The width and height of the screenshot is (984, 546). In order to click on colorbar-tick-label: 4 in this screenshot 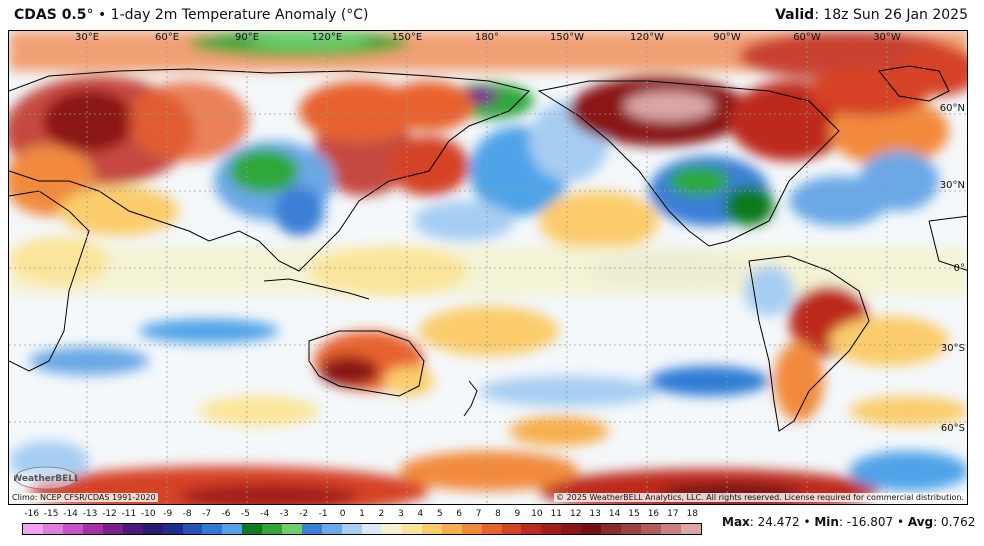, I will do `click(420, 514)`.